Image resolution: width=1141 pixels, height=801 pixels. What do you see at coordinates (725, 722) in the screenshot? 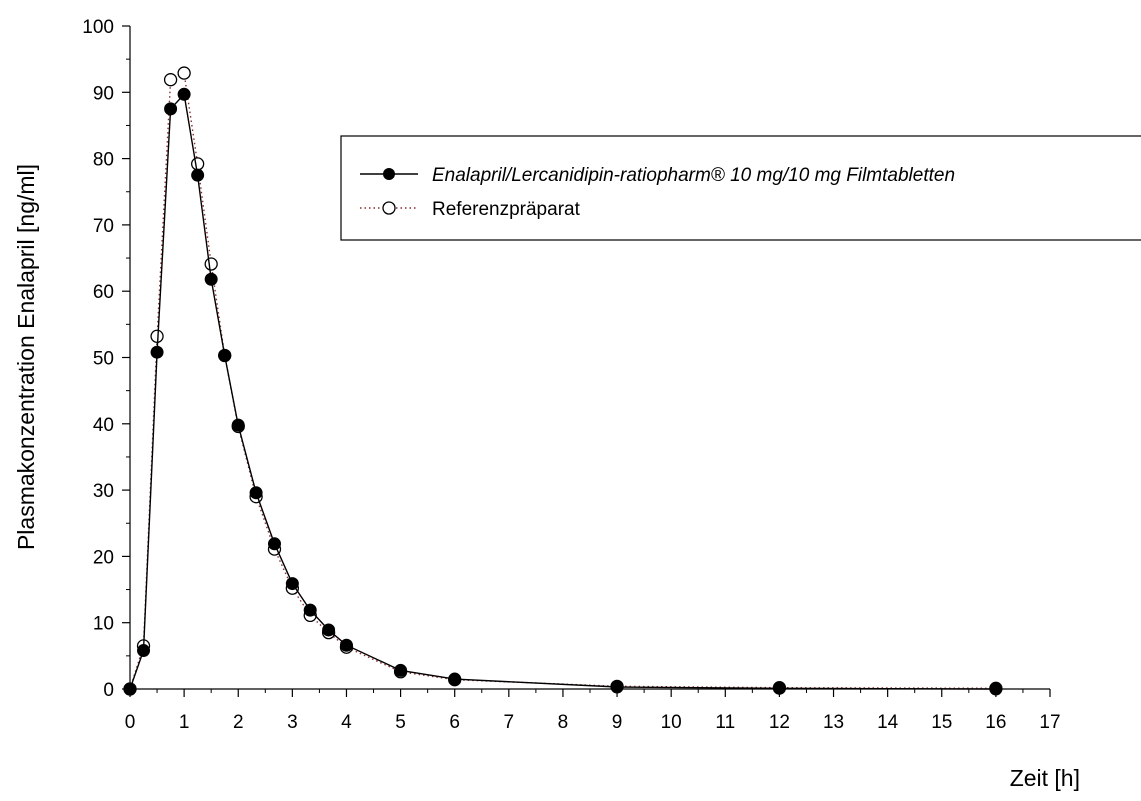
I see `x-tick-label: 11` at bounding box center [725, 722].